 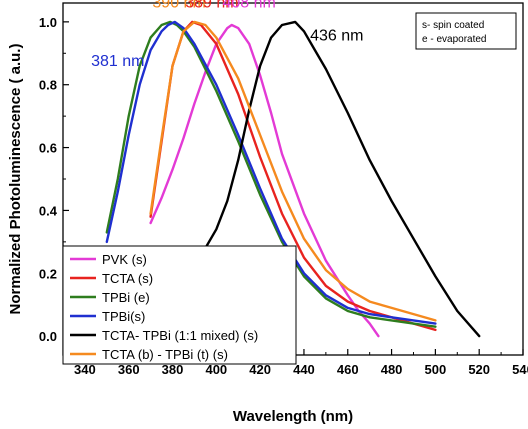 I want to click on x-tick-label: 340, so click(x=85, y=369).